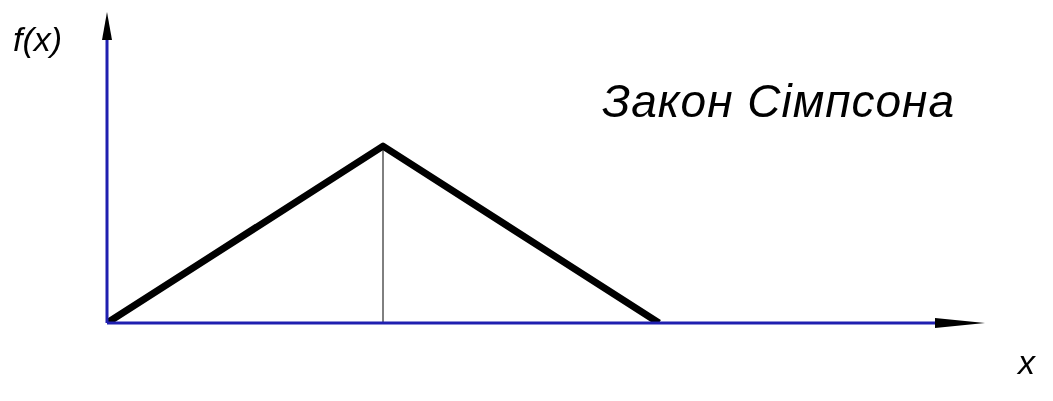 The width and height of the screenshot is (1053, 401). What do you see at coordinates (38, 39) in the screenshot?
I see `y-axis-title: f(x)` at bounding box center [38, 39].